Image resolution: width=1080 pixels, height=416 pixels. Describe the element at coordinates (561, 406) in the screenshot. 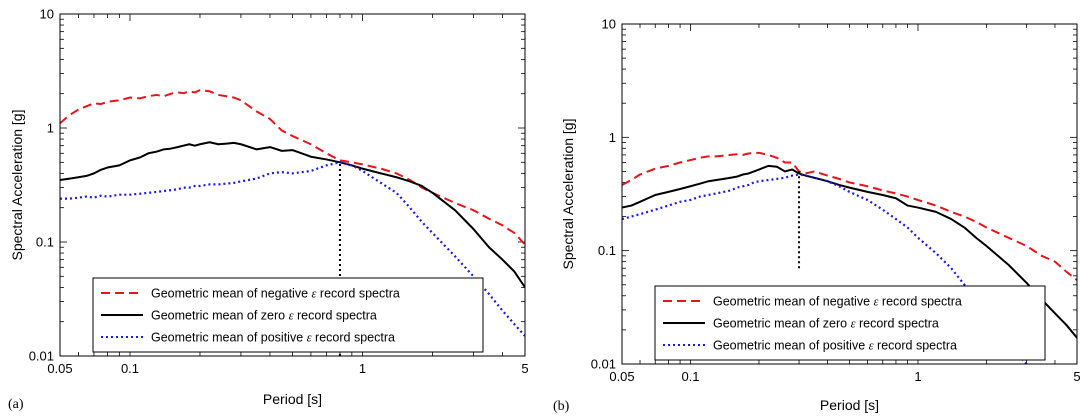

I see `panel-label: (b)` at that location.